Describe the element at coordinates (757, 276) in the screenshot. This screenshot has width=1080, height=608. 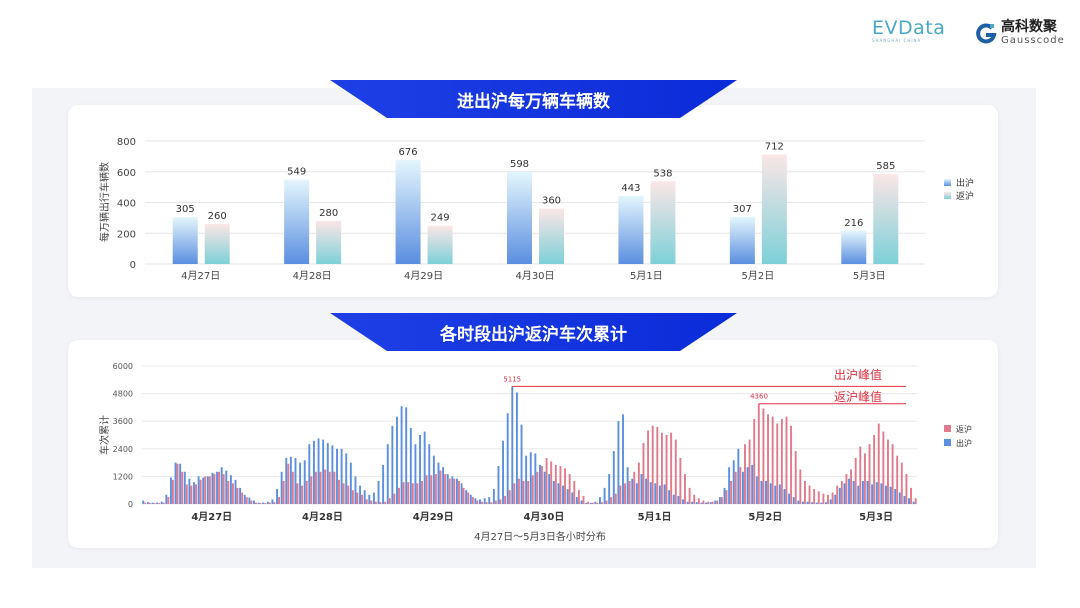
I see `x-tick-label: 5月2日` at that location.